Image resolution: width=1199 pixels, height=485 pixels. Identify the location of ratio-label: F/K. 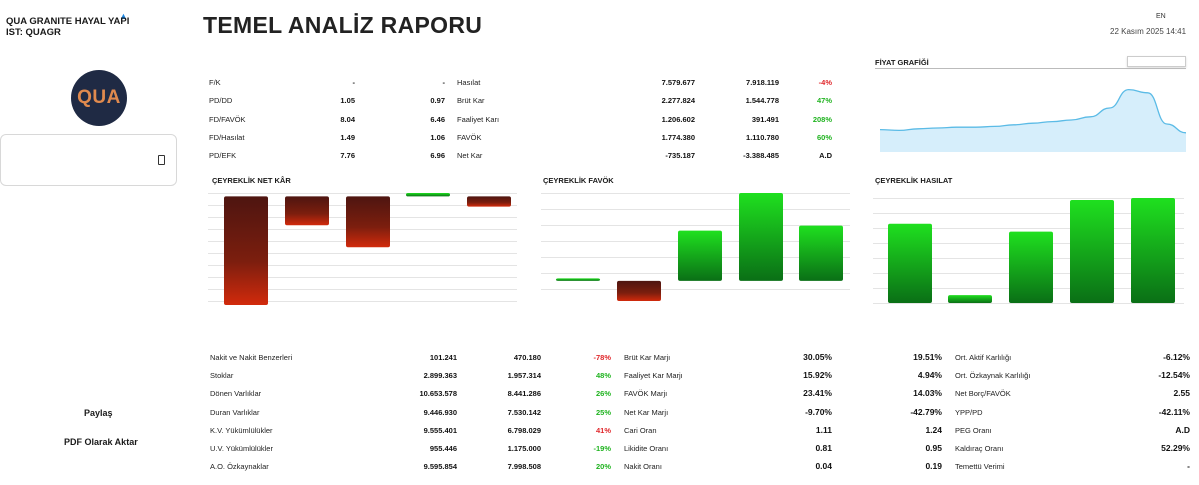
(215, 82).